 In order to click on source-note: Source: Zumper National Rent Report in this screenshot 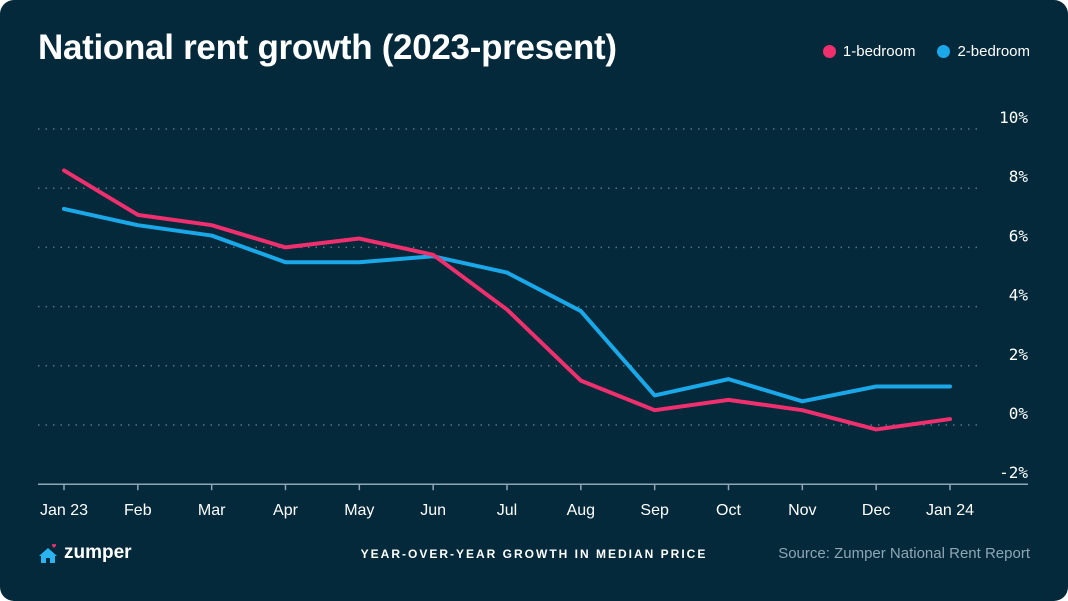, I will do `click(904, 553)`.